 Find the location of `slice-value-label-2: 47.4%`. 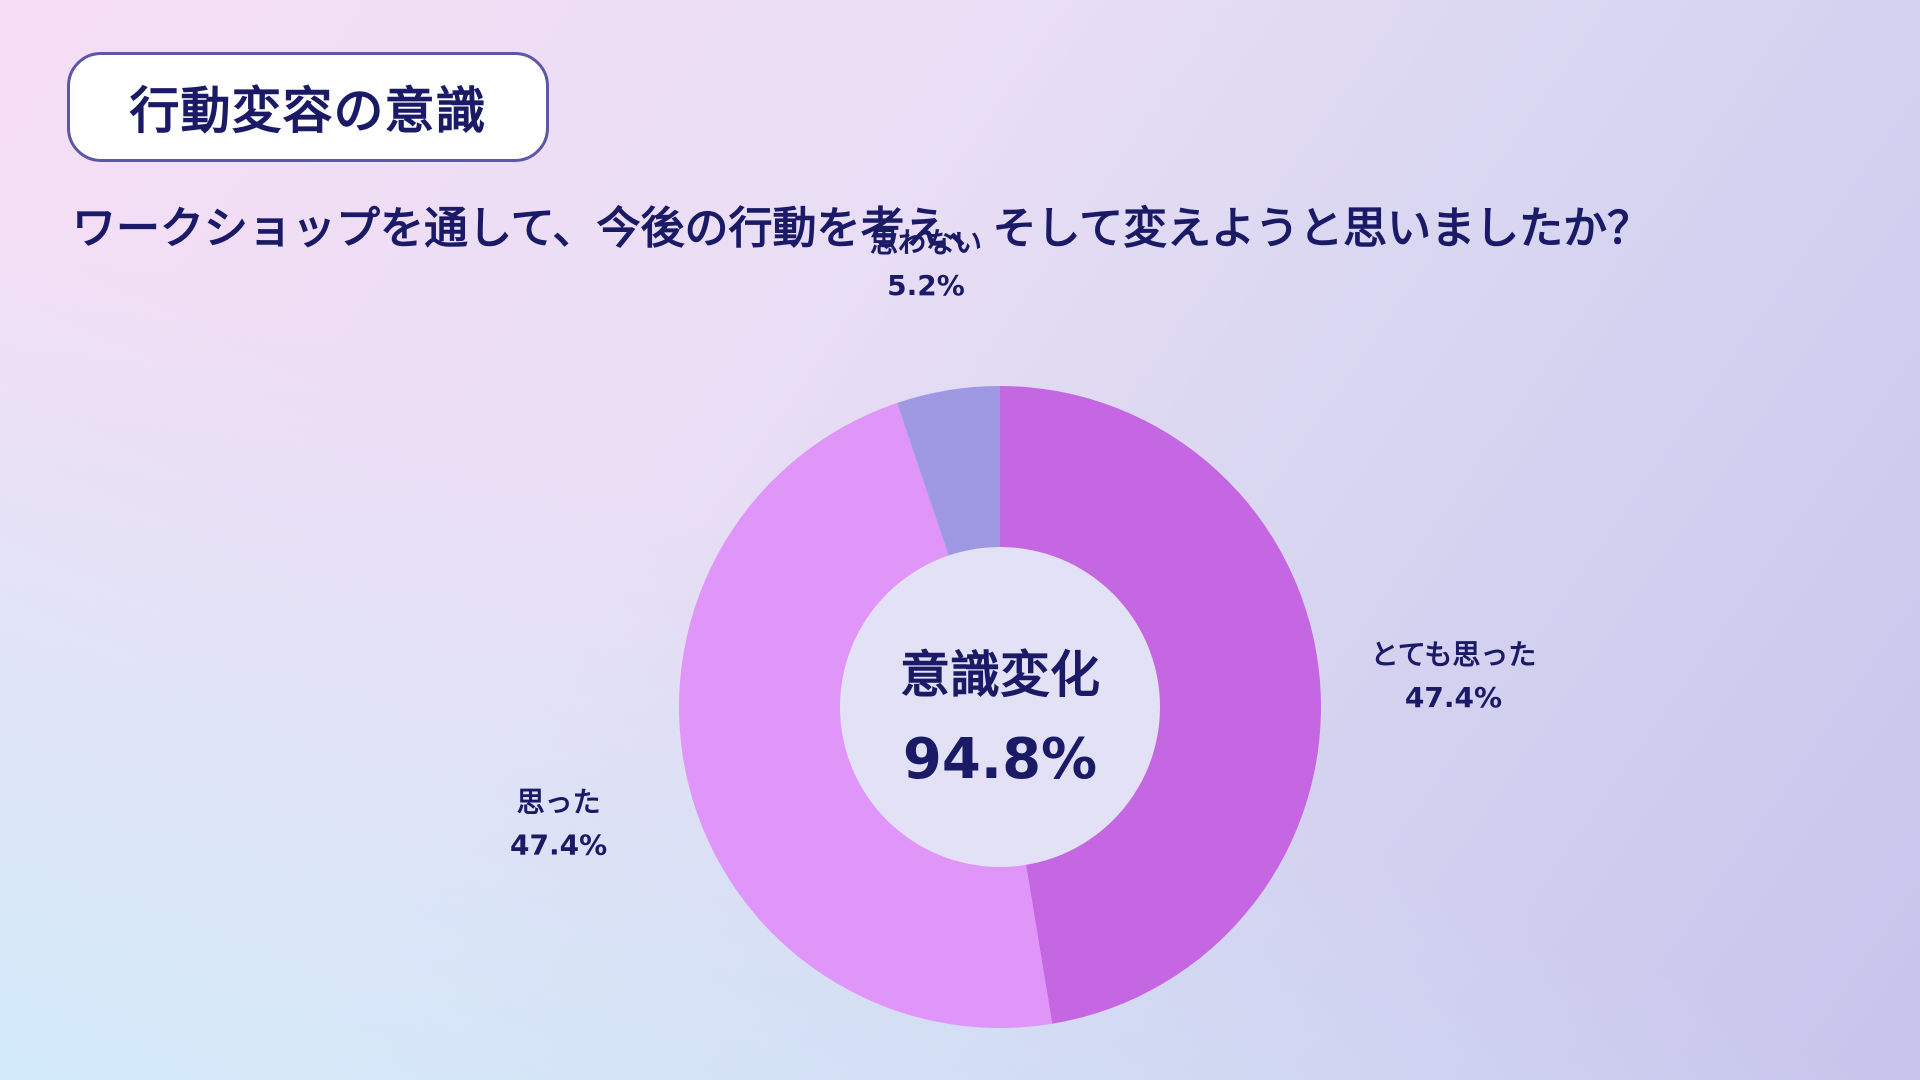

slice-value-label-2: 47.4% is located at coordinates (558, 844).